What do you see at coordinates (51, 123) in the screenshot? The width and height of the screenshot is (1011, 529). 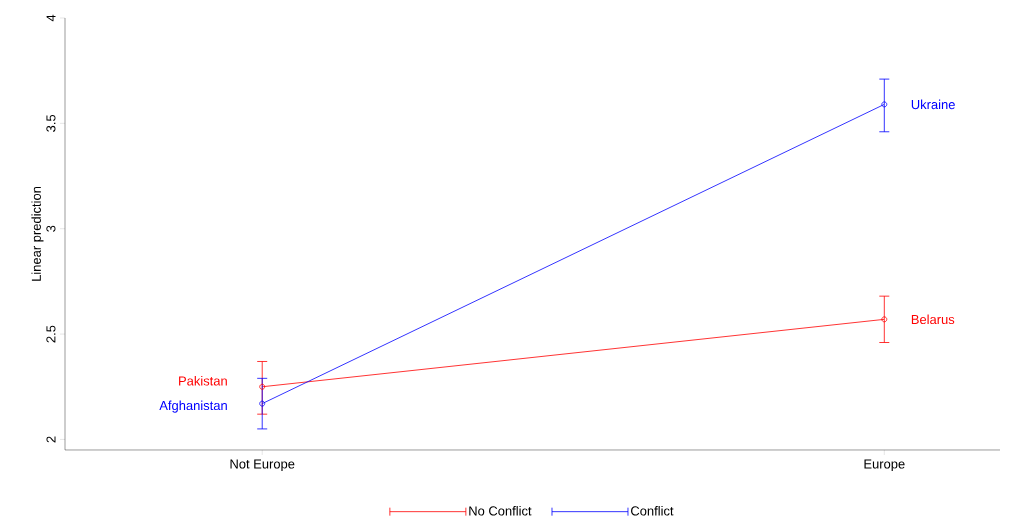 I see `y-tick-label: 3.5` at bounding box center [51, 123].